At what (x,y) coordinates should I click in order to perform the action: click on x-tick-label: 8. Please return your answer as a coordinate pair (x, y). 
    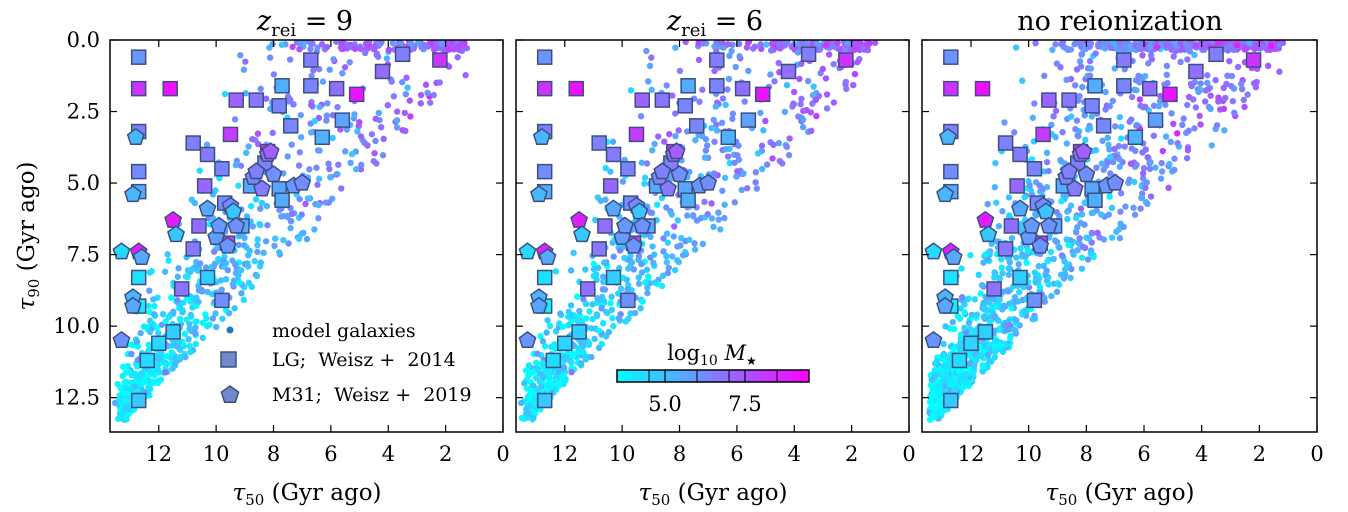
    Looking at the image, I should click on (1086, 454).